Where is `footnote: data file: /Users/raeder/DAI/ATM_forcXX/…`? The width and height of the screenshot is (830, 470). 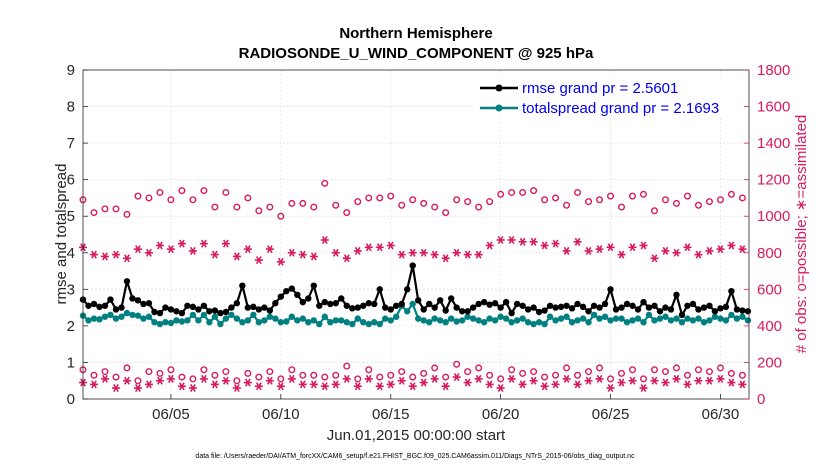 footnote: data file: /Users/raeder/DAI/ATM_forcXX/… is located at coordinates (415, 456).